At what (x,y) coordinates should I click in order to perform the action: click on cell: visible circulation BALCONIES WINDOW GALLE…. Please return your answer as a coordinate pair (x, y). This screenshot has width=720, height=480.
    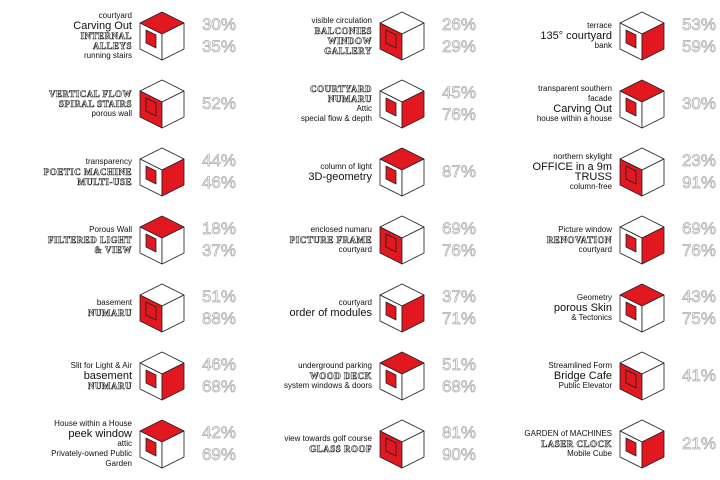
    Looking at the image, I should click on (360, 36).